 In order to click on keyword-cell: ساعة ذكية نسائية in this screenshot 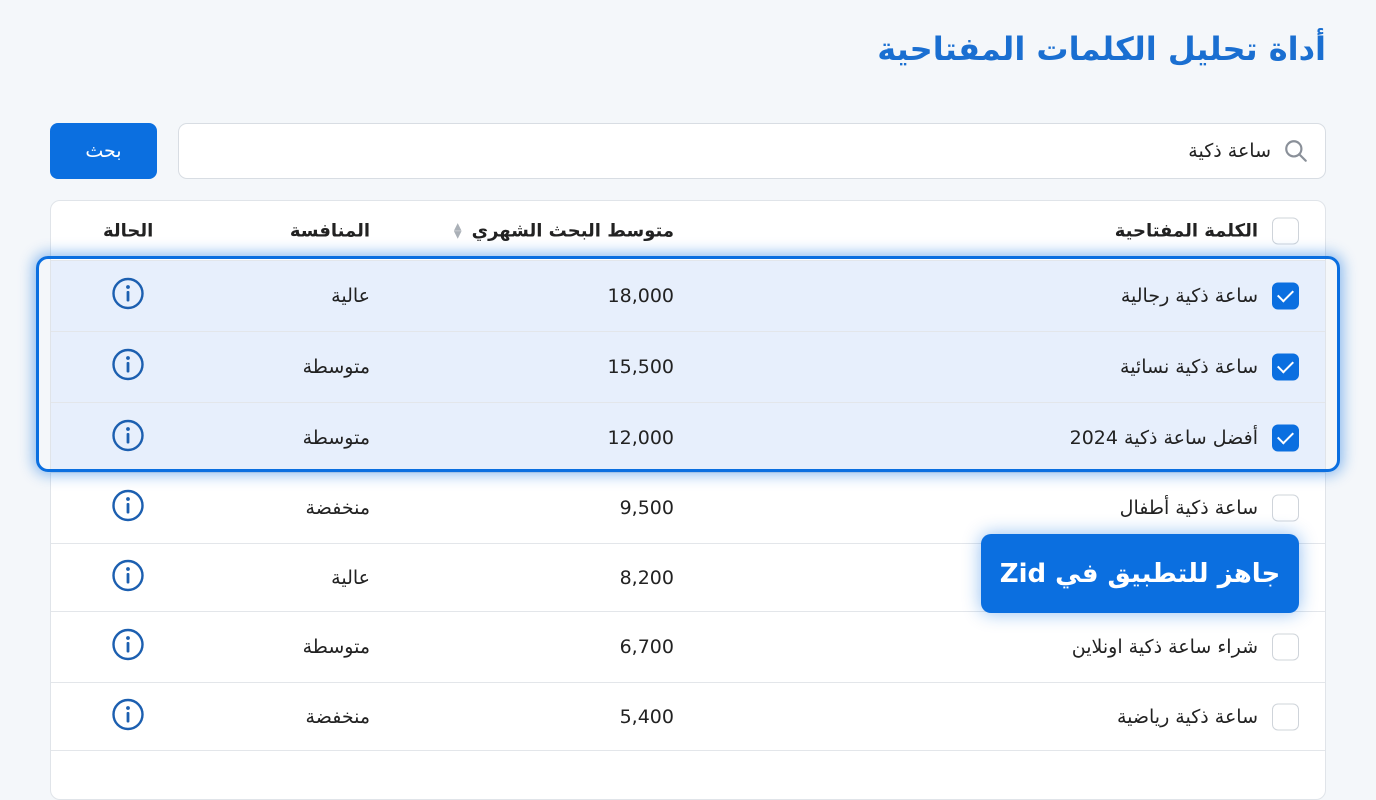, I will do `click(1189, 367)`.